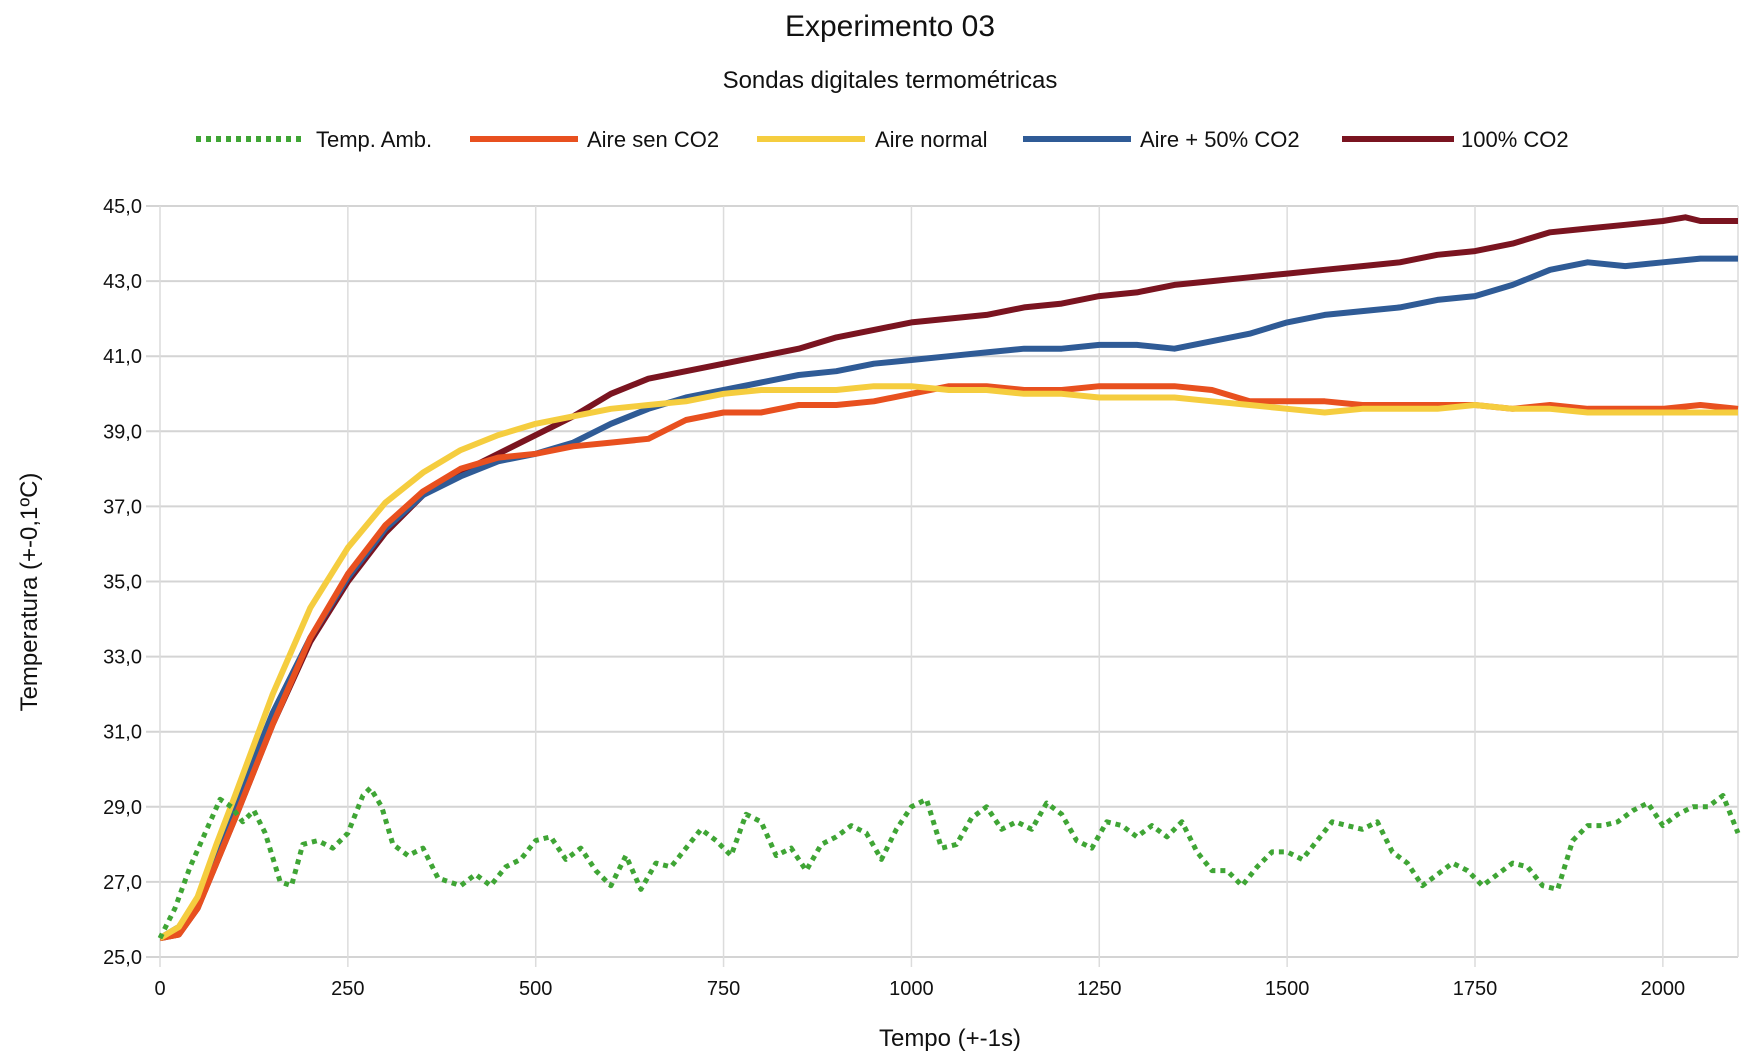  What do you see at coordinates (159, 989) in the screenshot?
I see `x-tick-label: 0` at bounding box center [159, 989].